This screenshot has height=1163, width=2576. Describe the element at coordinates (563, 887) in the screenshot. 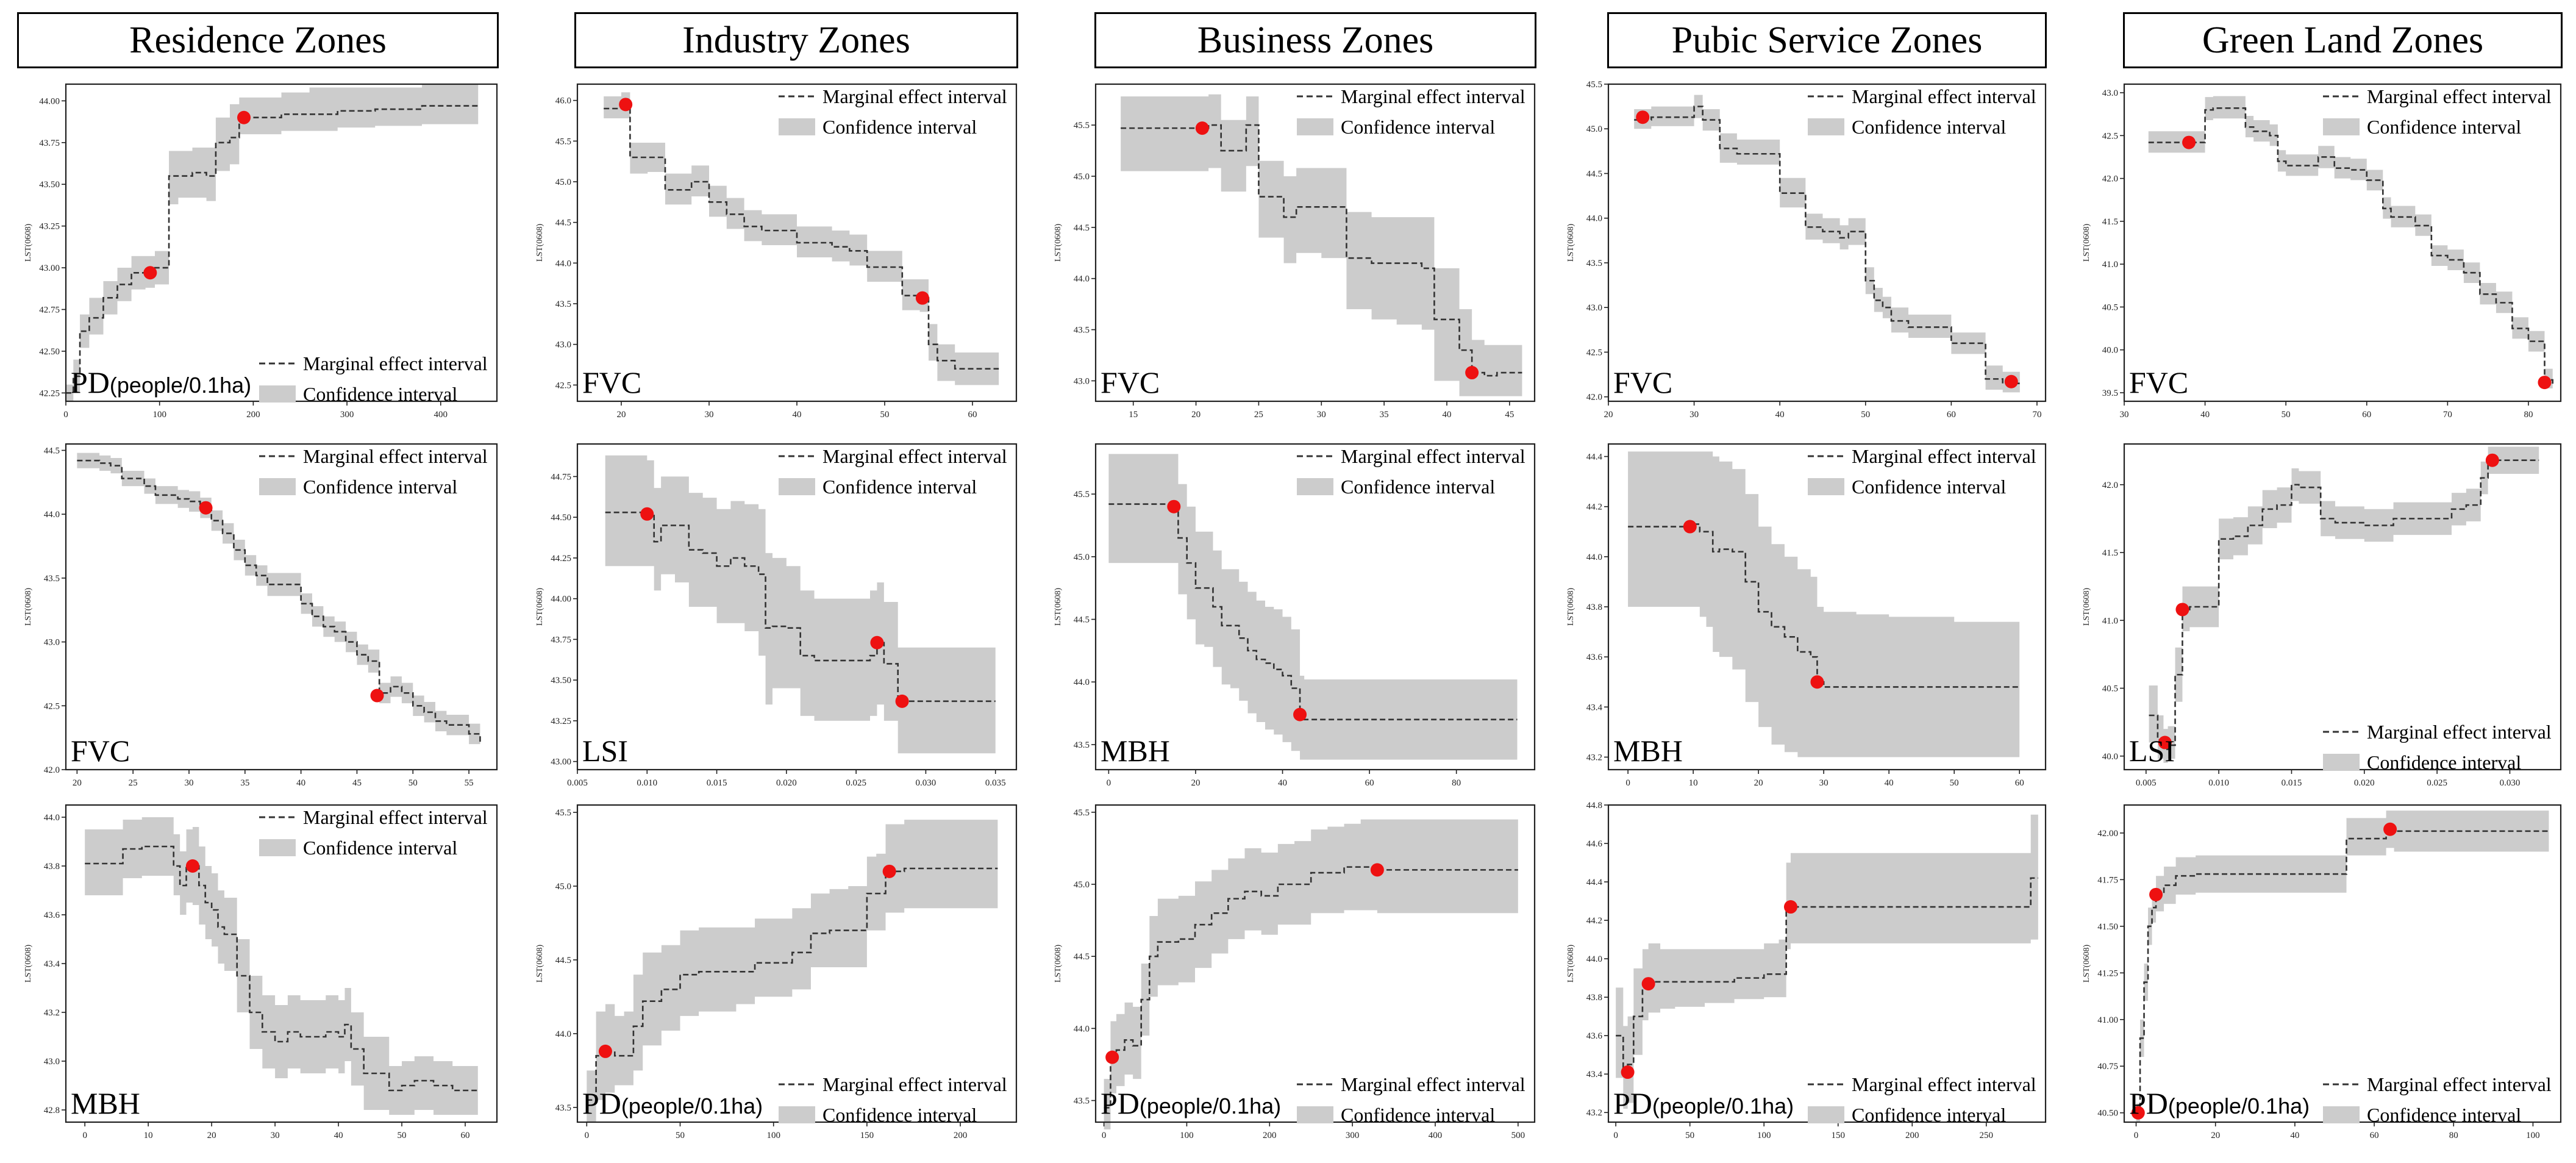

I see `y-tick-label: 45.0` at that location.